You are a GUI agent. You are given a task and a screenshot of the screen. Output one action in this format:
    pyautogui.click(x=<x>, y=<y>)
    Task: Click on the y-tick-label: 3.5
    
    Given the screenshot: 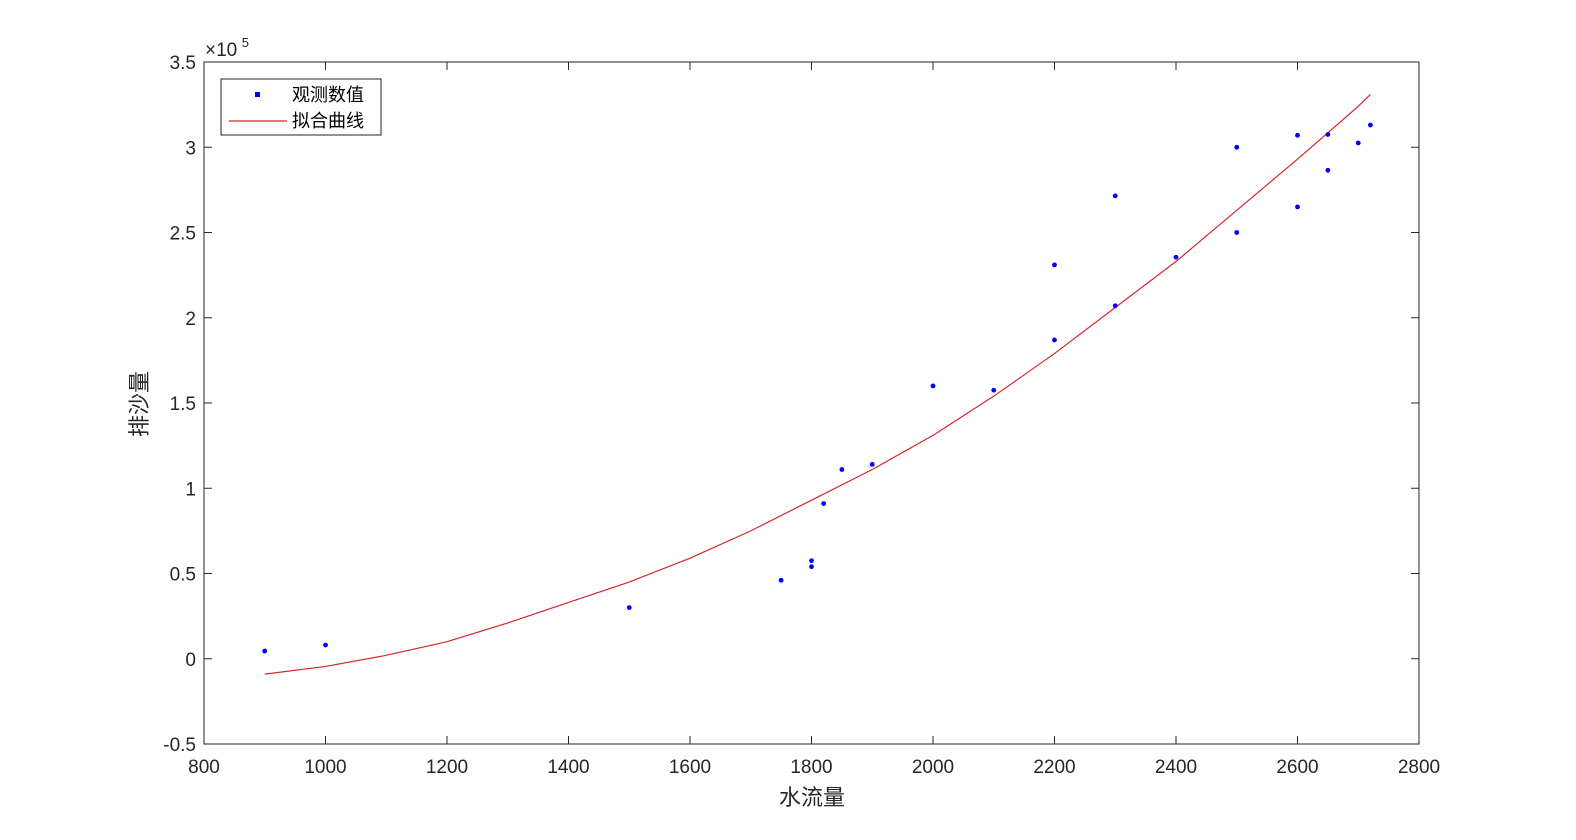 What is the action you would take?
    pyautogui.click(x=183, y=63)
    